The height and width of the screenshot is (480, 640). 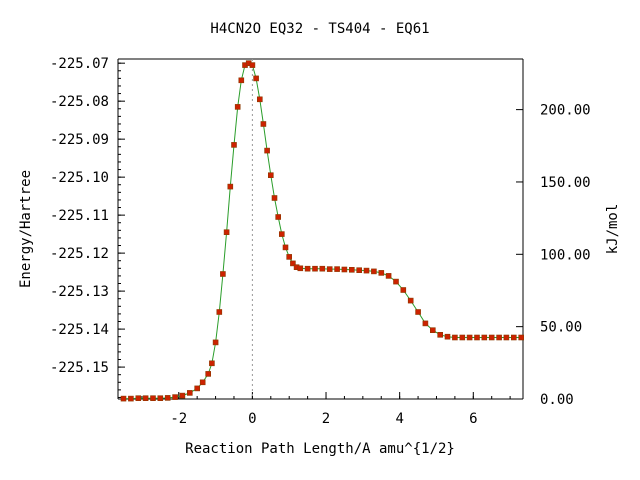 What do you see at coordinates (79, 102) in the screenshot?
I see `y-left-tick-label: -225.08` at bounding box center [79, 102].